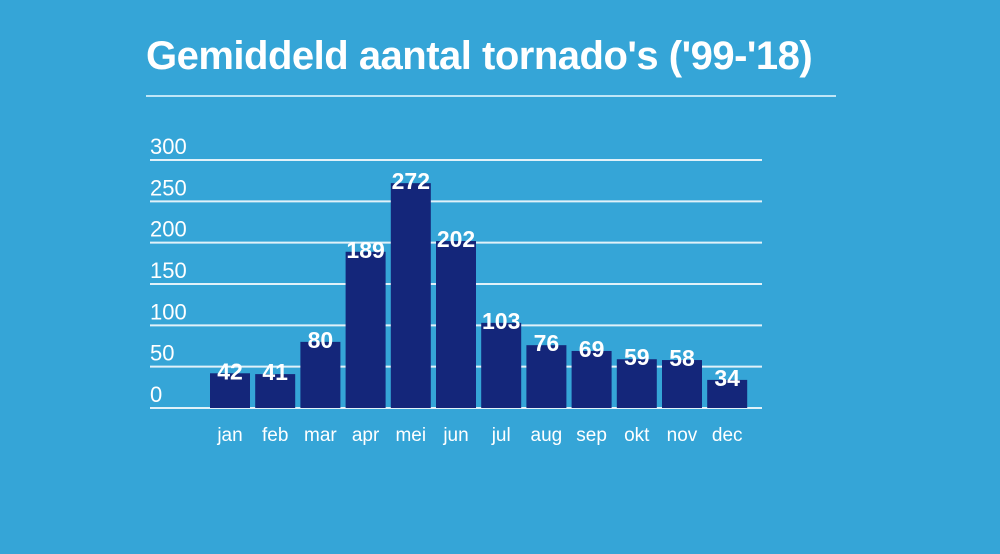 This screenshot has height=554, width=1000. What do you see at coordinates (230, 390) in the screenshot?
I see `bar-jan` at bounding box center [230, 390].